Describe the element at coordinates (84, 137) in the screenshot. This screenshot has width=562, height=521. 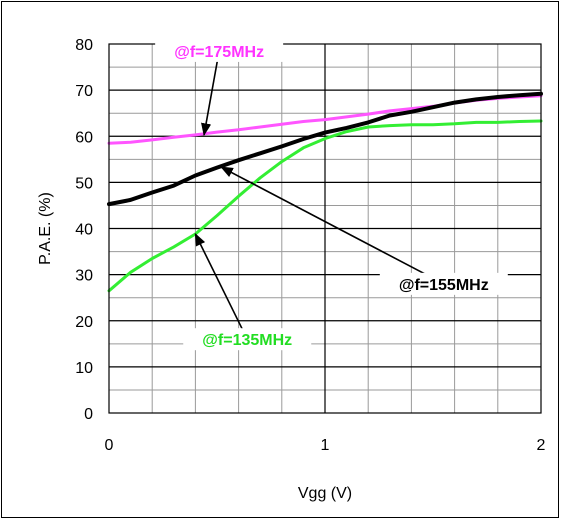
I see `y-tick-label: 60` at that location.